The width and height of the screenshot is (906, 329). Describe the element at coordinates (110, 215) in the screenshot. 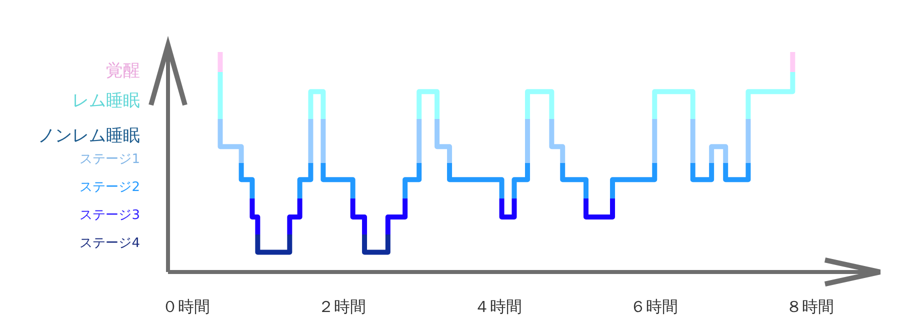

I see `text: ステージ3` at that location.